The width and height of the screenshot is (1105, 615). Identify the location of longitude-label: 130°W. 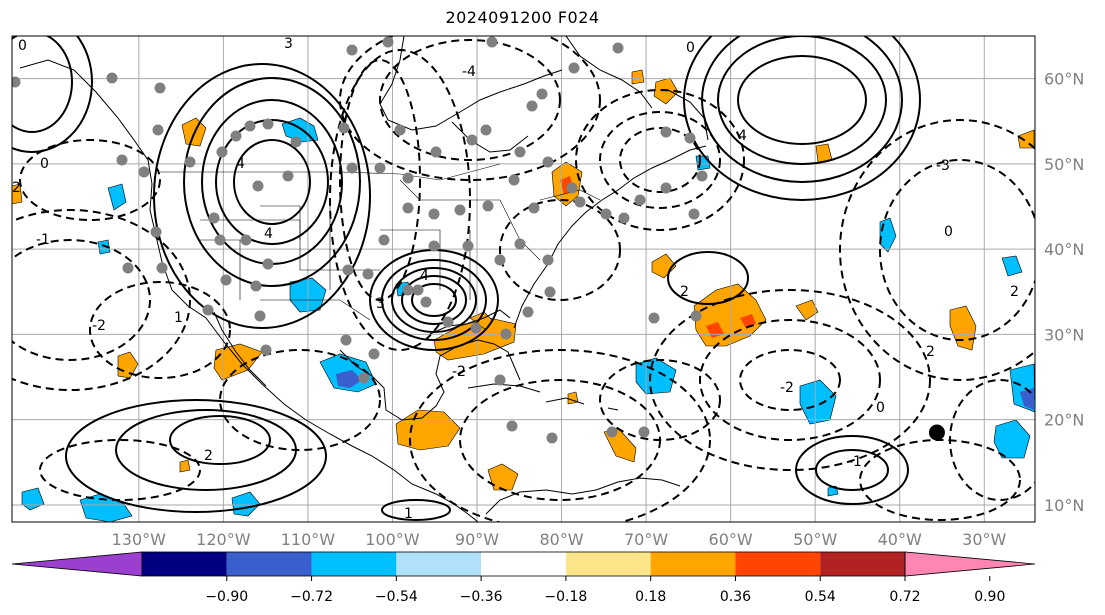
(139, 539).